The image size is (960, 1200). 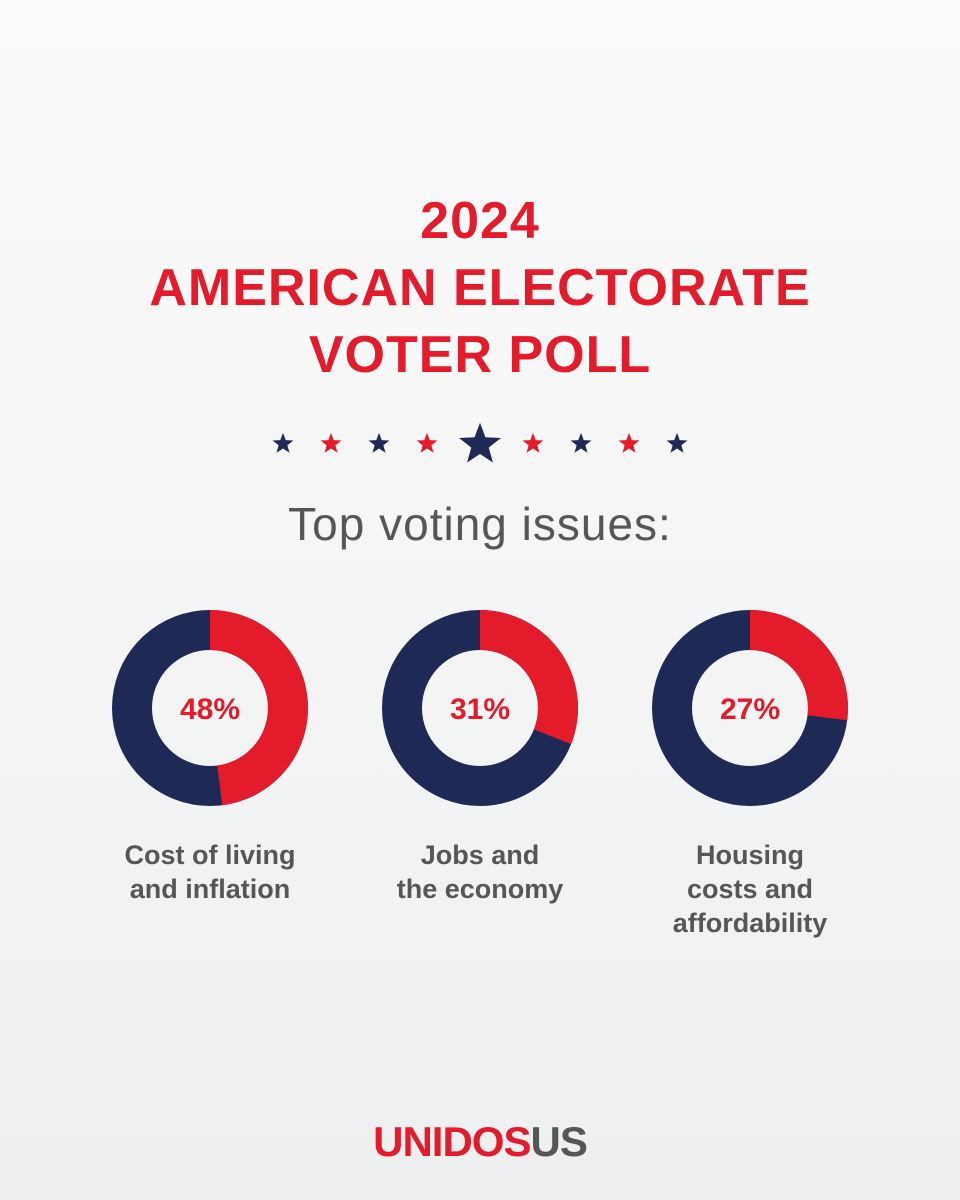 I want to click on issue-label: Jobs and the economy, so click(x=480, y=872).